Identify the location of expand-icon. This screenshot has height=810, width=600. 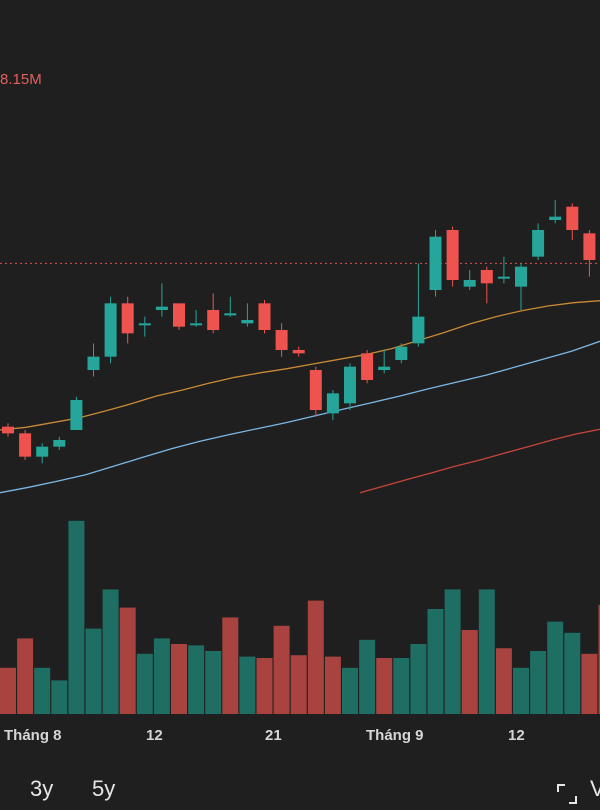
(567, 794).